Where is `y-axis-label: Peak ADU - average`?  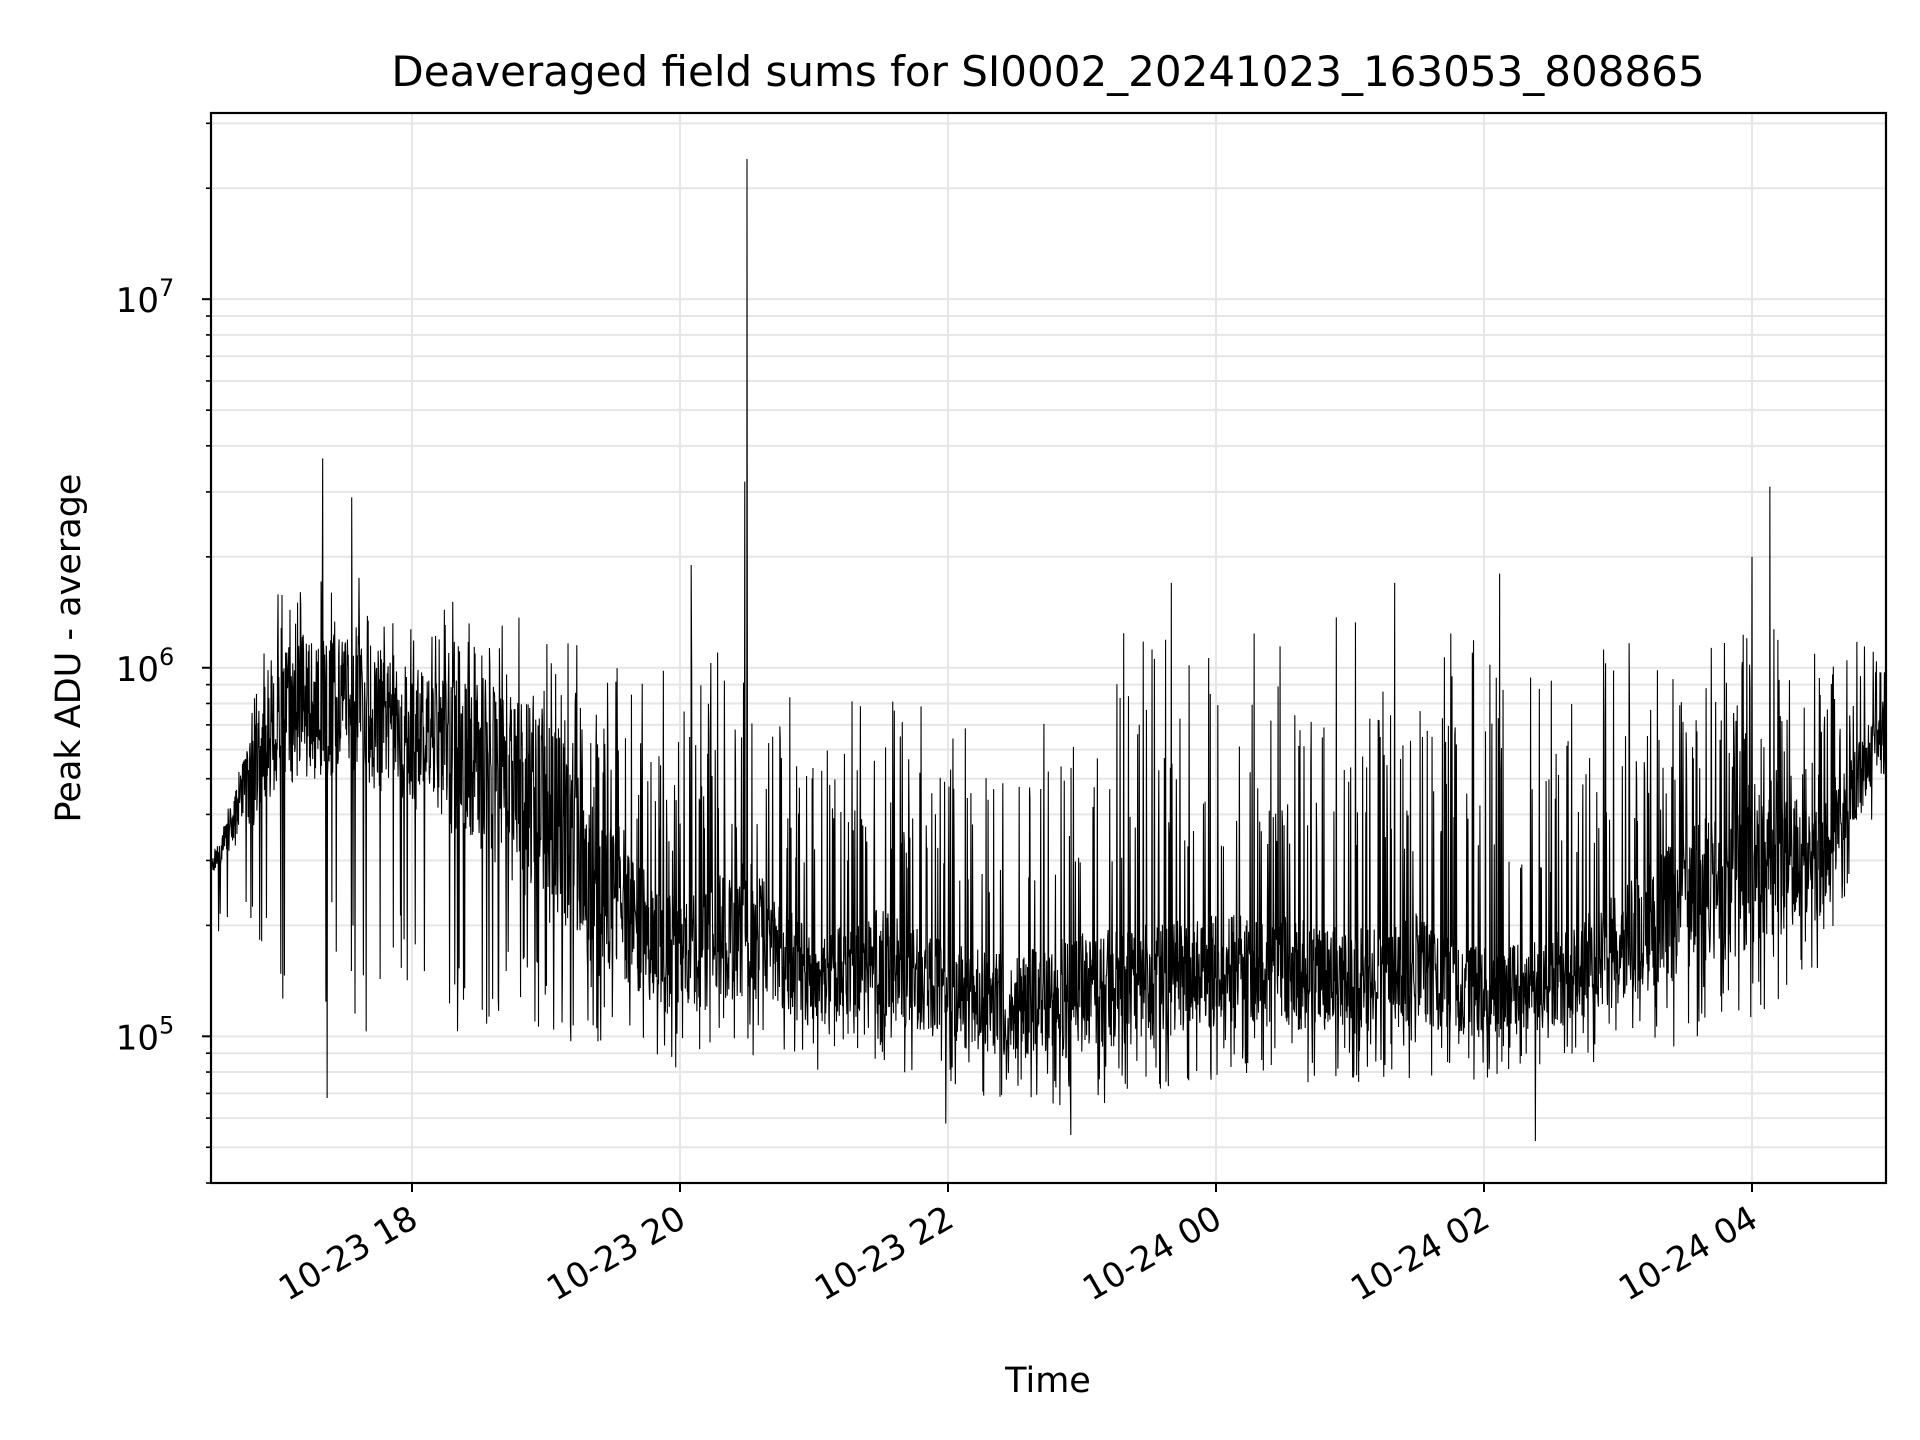 y-axis-label: Peak ADU - average is located at coordinates (69, 648).